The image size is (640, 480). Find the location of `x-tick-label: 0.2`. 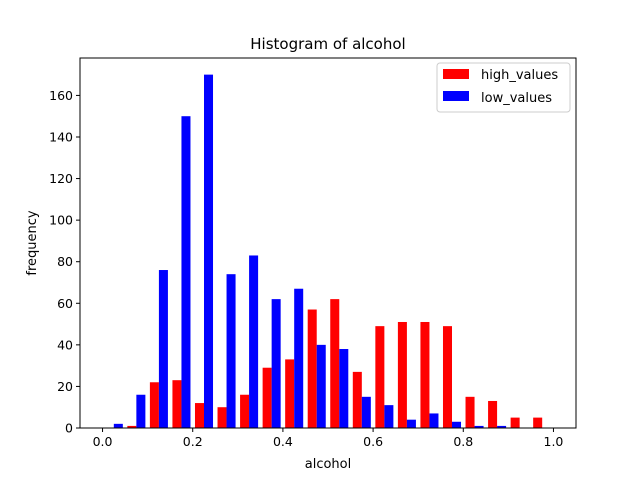

x-tick-label: 0.2 is located at coordinates (193, 441).